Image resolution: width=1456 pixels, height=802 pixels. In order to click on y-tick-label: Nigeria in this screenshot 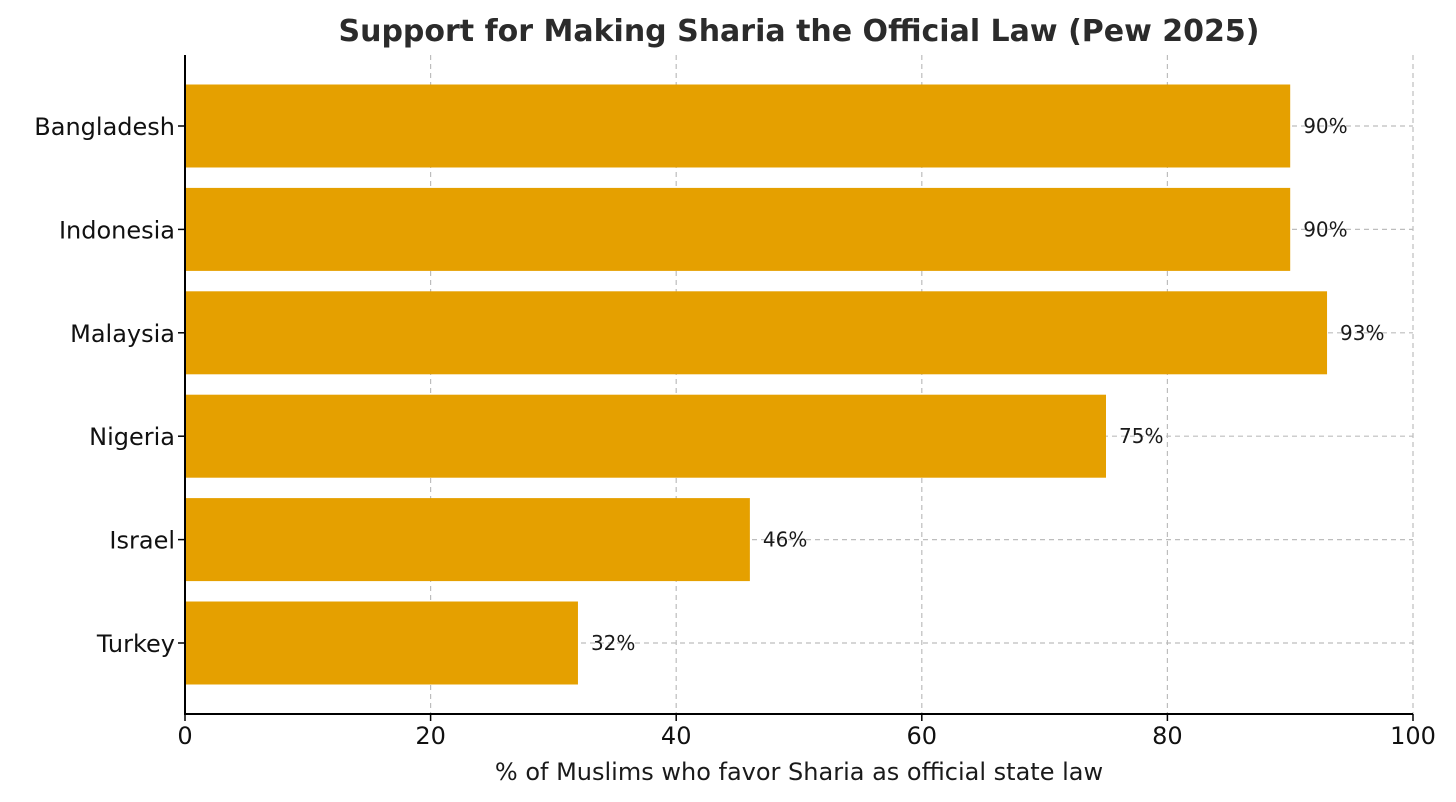, I will do `click(132, 437)`.